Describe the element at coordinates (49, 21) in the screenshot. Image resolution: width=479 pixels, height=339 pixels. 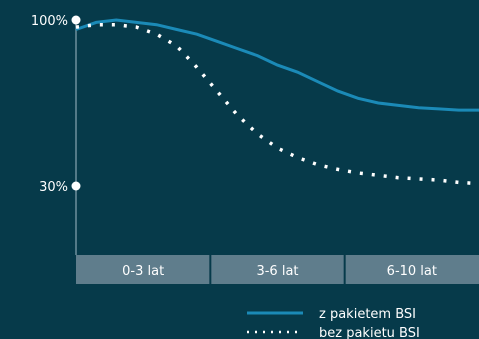
I see `y-tick-label: 100%` at that location.